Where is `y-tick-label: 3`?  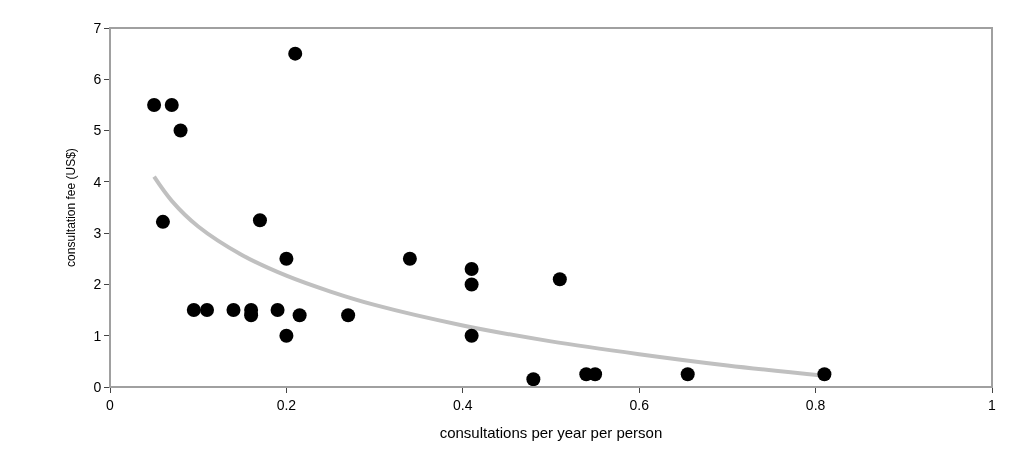
y-tick-label: 3 is located at coordinates (97, 233).